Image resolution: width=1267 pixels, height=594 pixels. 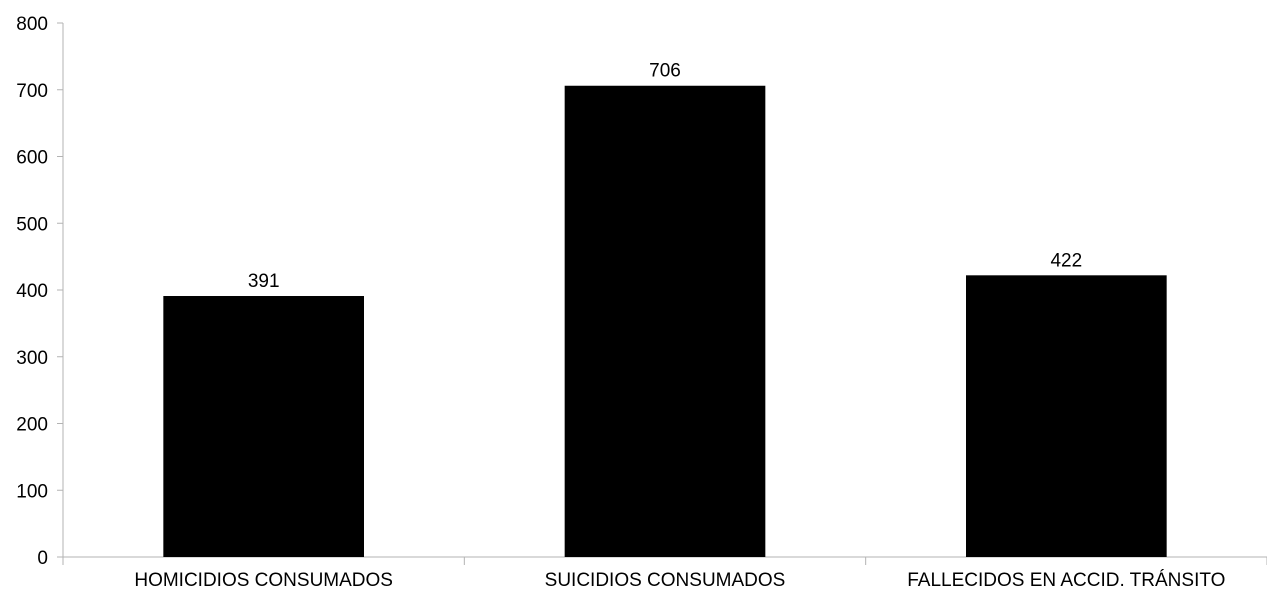 What do you see at coordinates (32, 224) in the screenshot?
I see `y-tick-label: 500` at bounding box center [32, 224].